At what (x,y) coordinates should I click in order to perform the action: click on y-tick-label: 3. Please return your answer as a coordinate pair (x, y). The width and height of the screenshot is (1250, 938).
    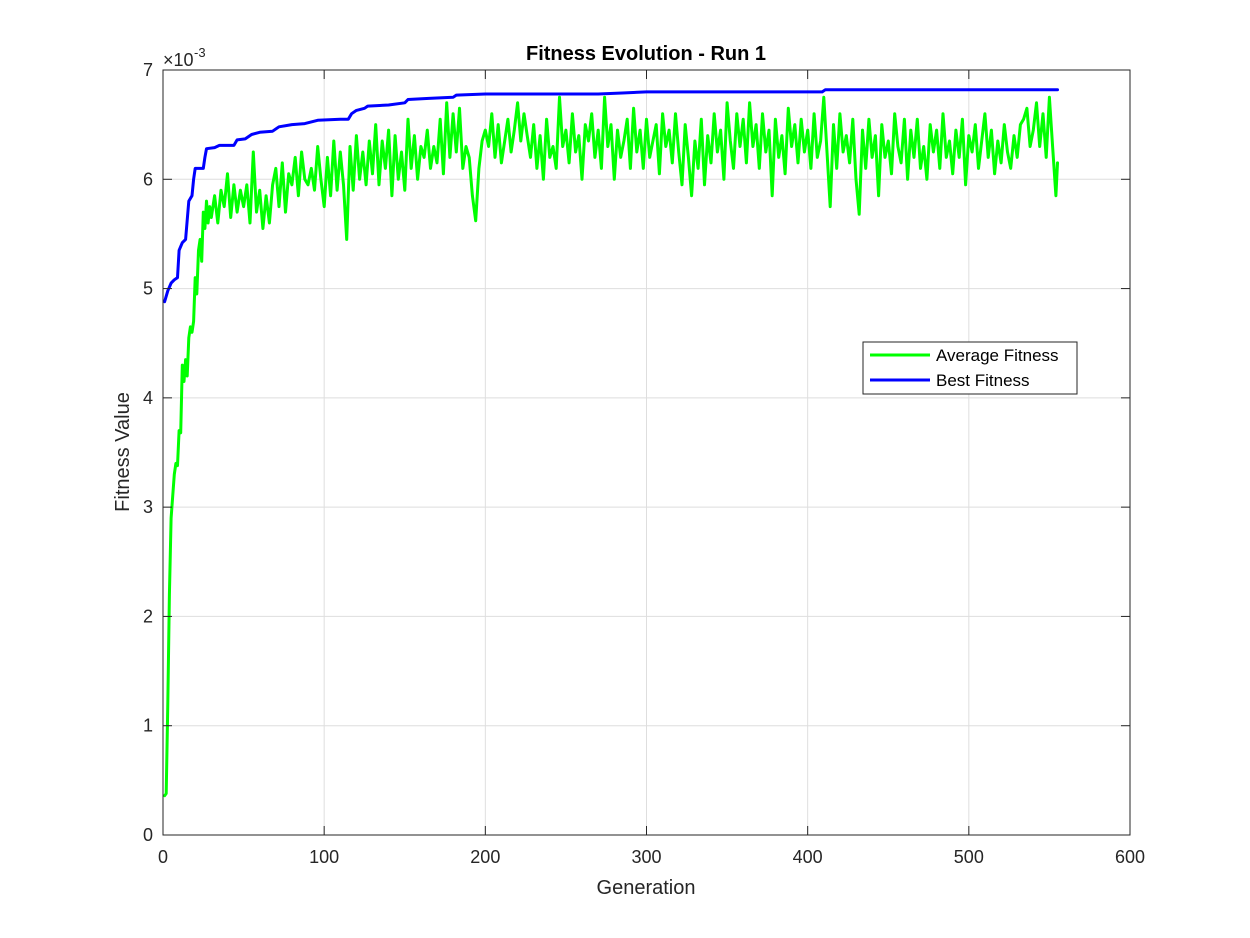
    Looking at the image, I should click on (148, 507).